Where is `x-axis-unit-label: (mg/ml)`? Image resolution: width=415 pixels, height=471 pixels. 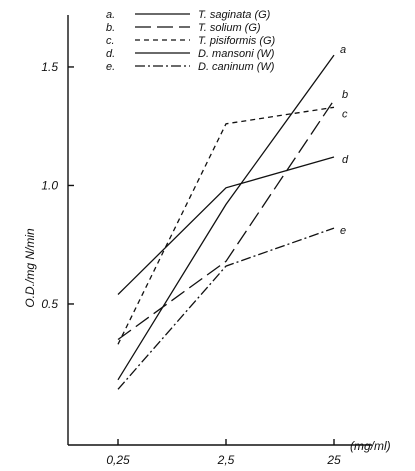 x-axis-unit-label: (mg/ml) is located at coordinates (370, 446).